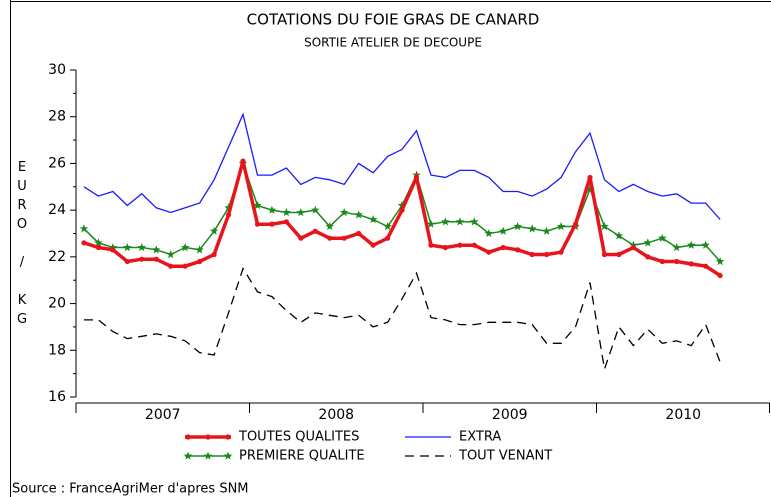  I want to click on y-axis-label: EURO / KG, so click(22, 245).